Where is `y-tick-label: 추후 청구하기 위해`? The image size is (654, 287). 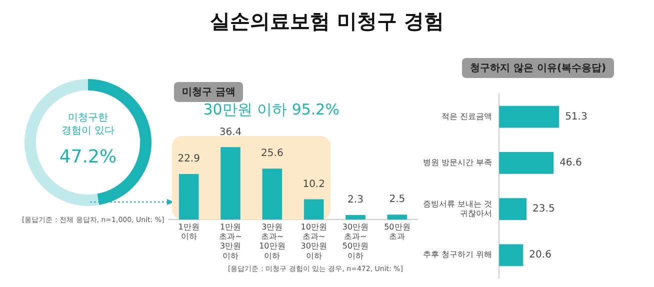
y-tick-label: 추후 청구하기 위해 is located at coordinates (457, 255).